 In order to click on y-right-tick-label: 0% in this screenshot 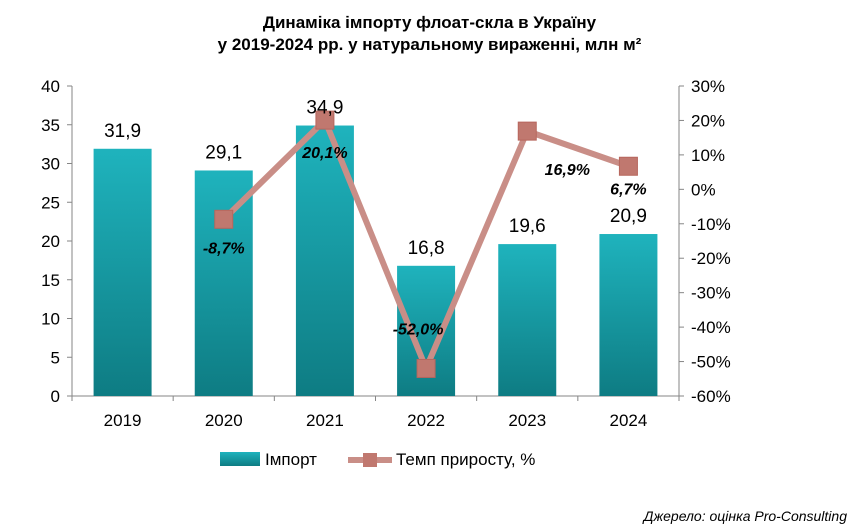, I will do `click(703, 189)`.